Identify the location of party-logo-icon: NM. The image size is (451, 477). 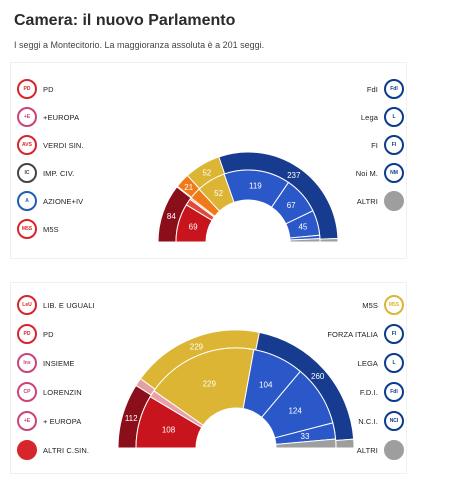
(394, 173).